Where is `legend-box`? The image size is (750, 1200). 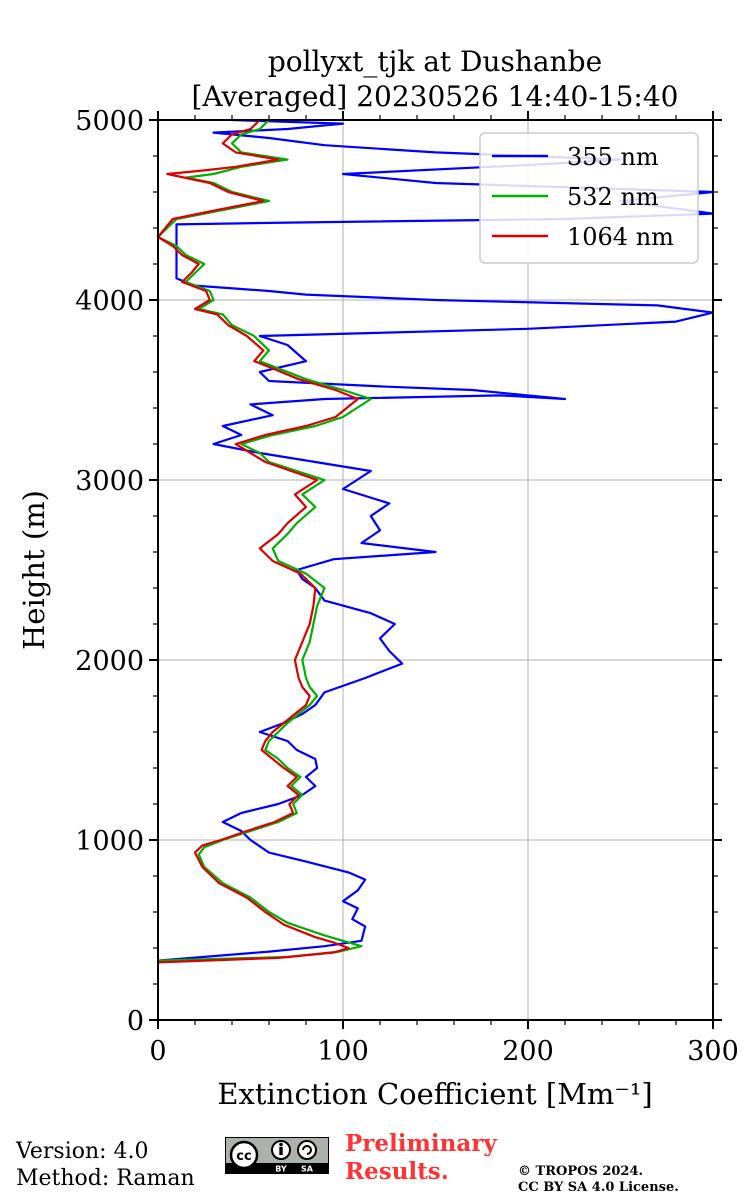 legend-box is located at coordinates (589, 198).